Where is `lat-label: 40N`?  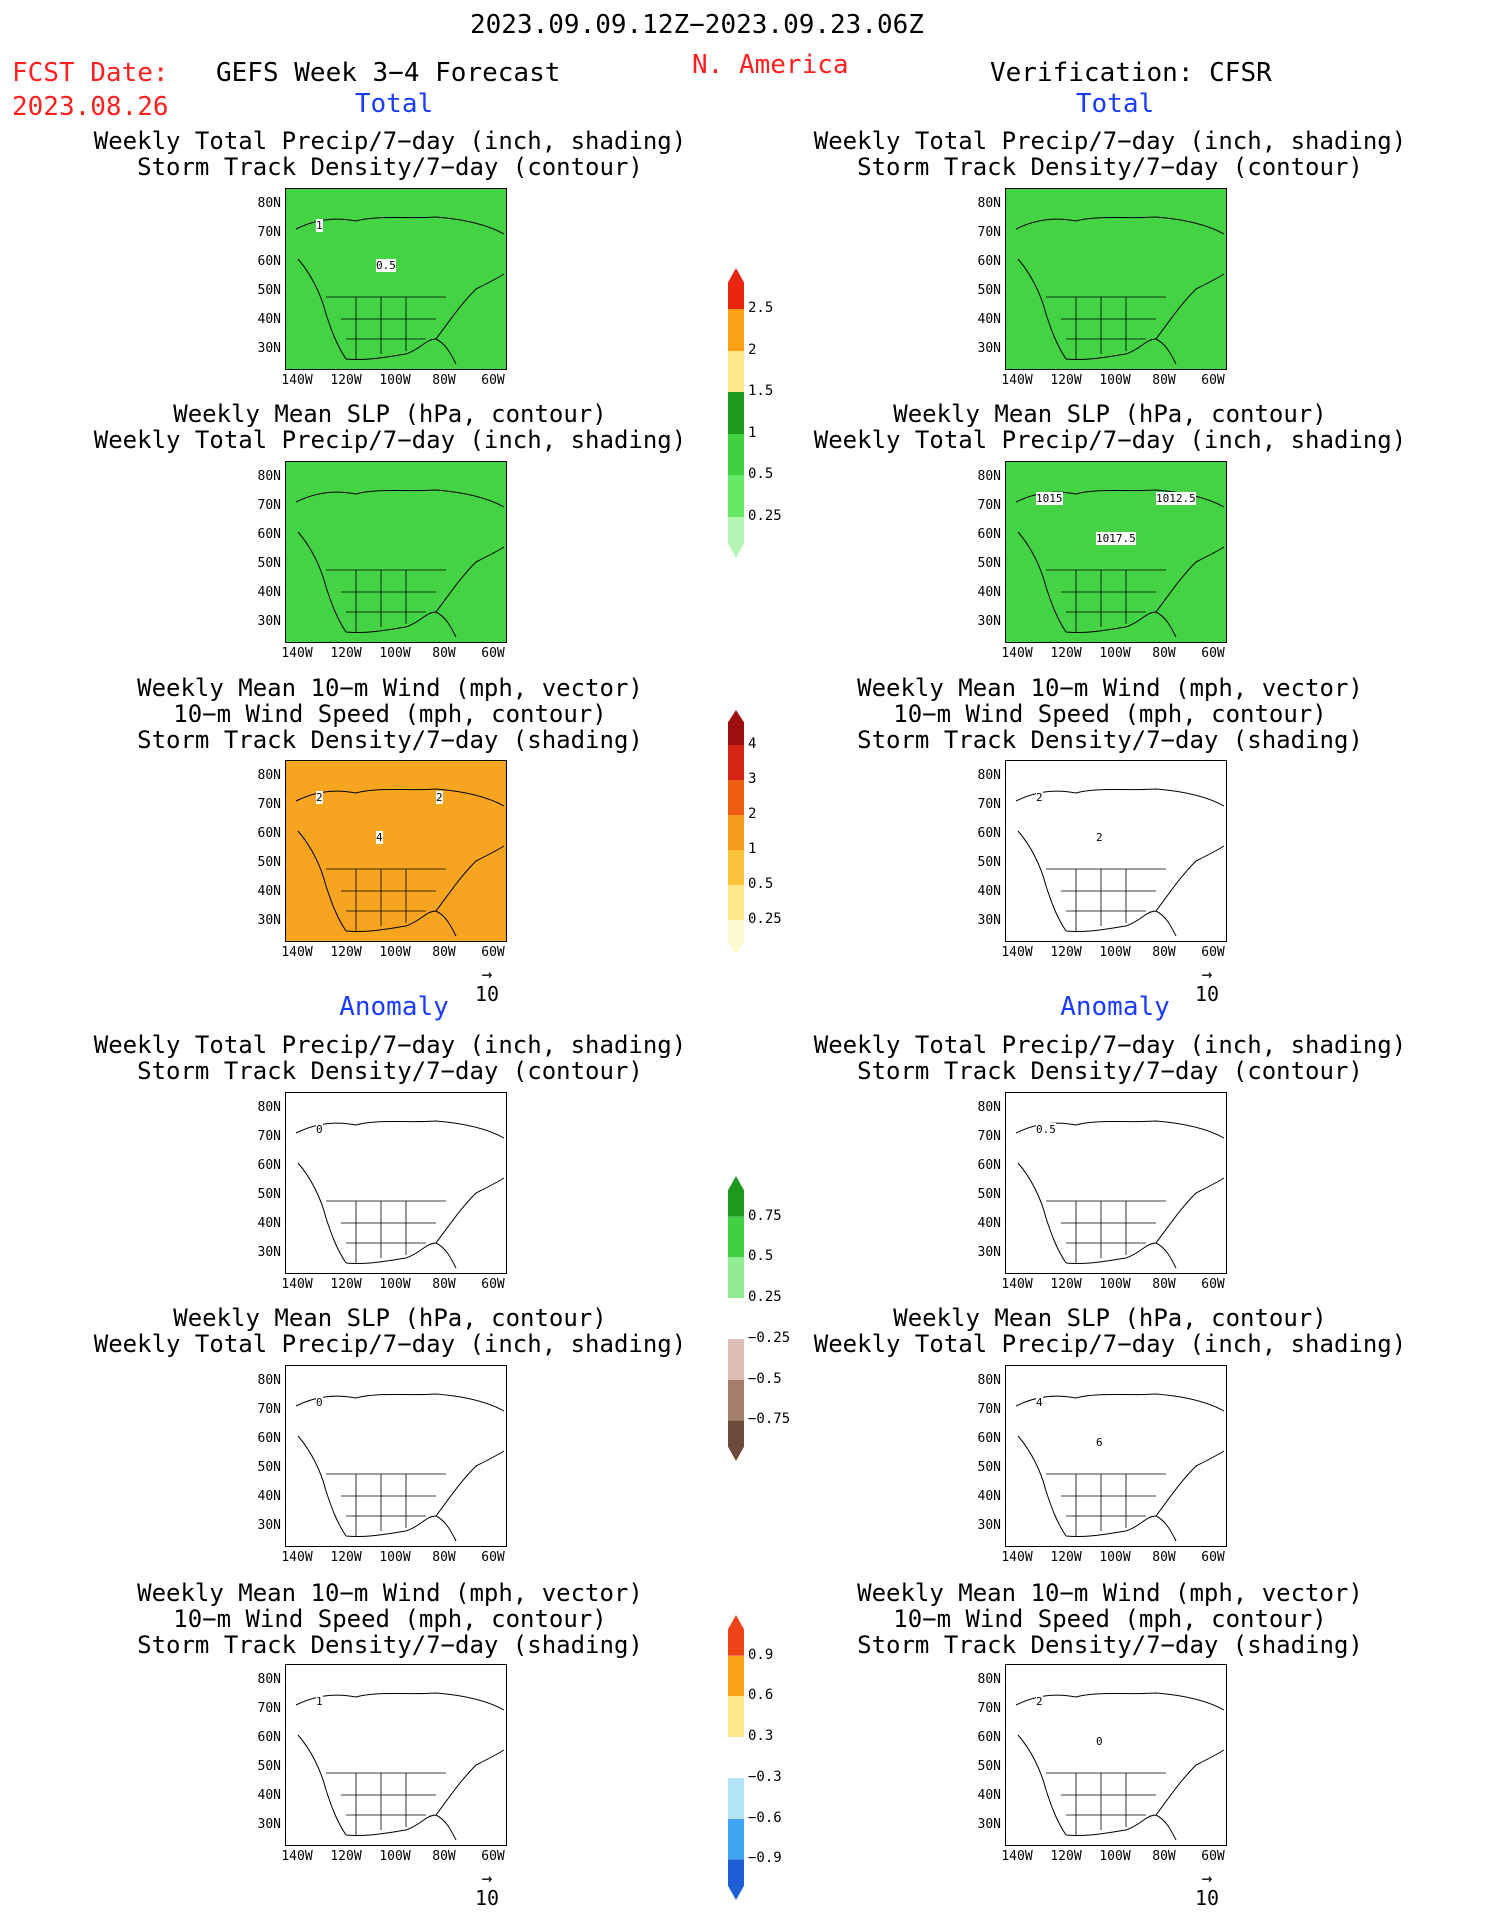
lat-label: 40N is located at coordinates (269, 1795).